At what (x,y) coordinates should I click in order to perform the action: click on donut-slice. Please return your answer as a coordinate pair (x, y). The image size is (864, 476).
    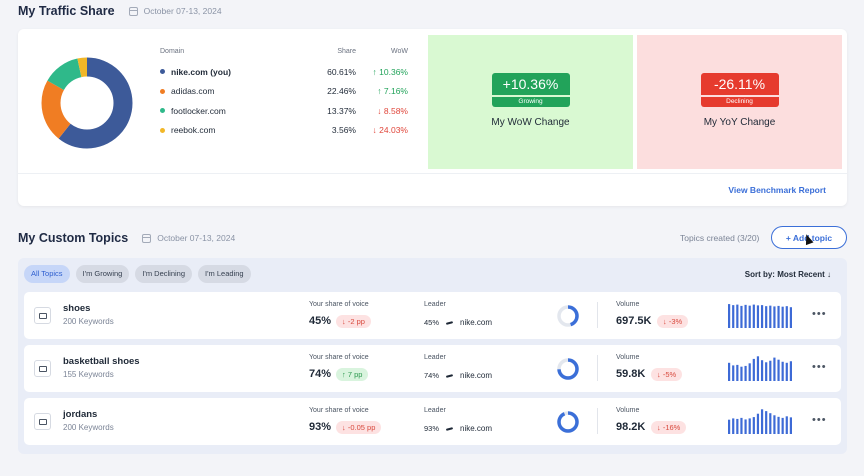
    Looking at the image, I should click on (87, 103).